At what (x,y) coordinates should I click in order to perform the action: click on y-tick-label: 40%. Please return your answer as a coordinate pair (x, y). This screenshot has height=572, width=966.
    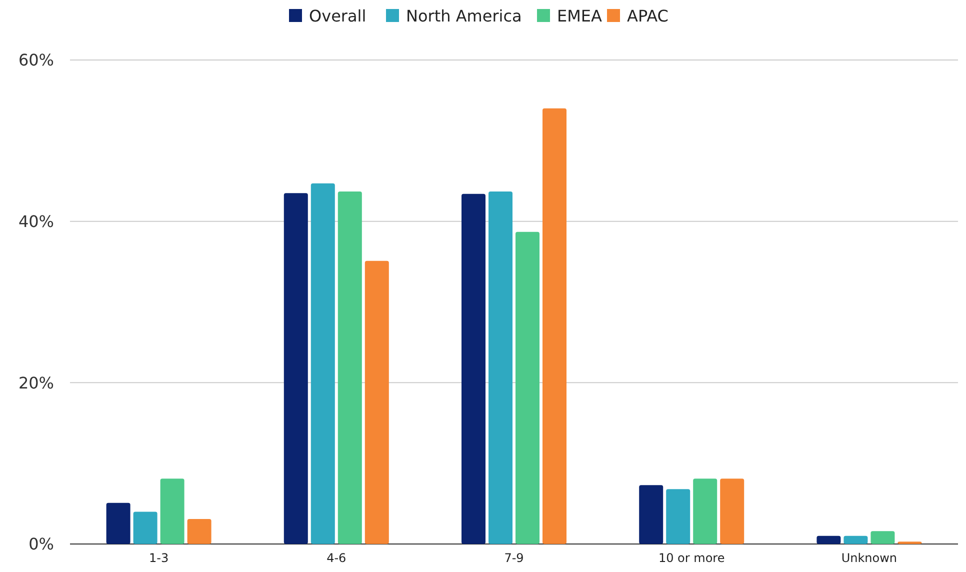
    Looking at the image, I should click on (36, 221).